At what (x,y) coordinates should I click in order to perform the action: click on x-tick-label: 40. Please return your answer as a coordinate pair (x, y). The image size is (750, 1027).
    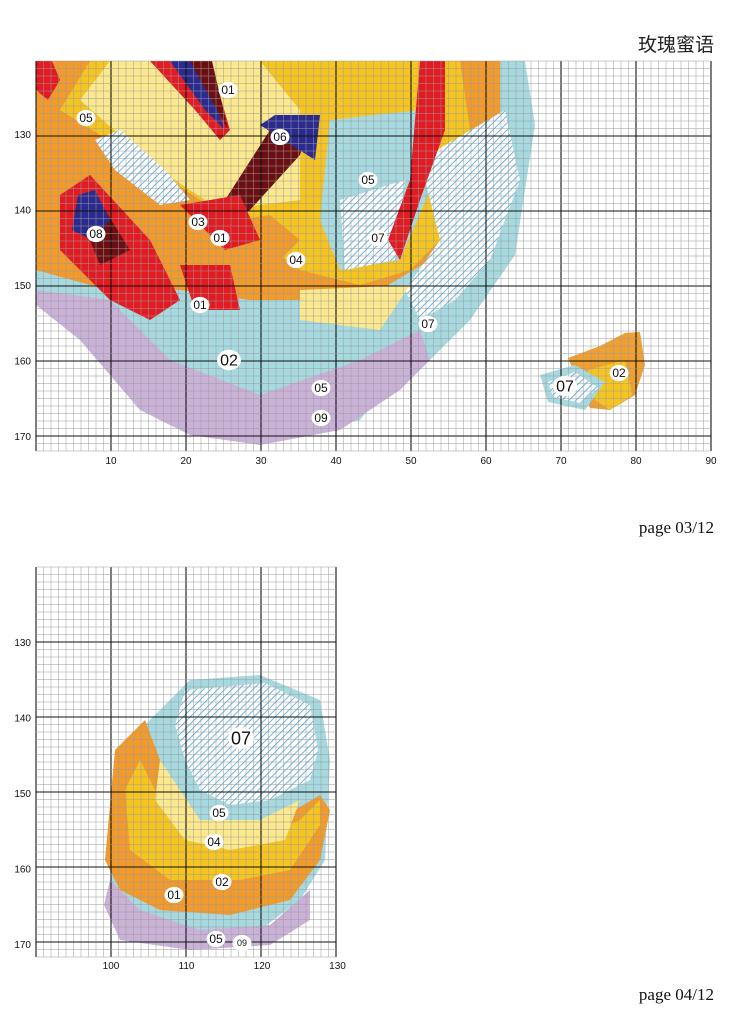
    Looking at the image, I should click on (336, 461).